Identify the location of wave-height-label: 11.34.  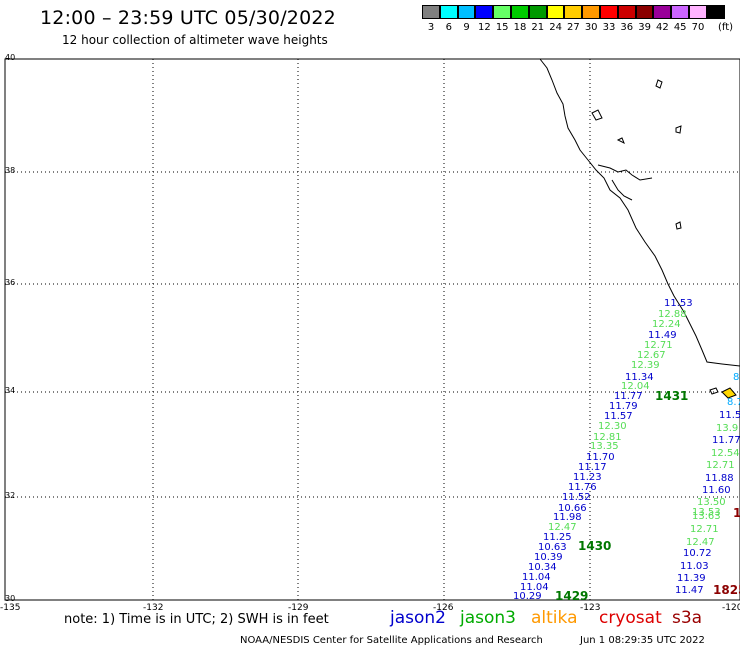
(639, 377).